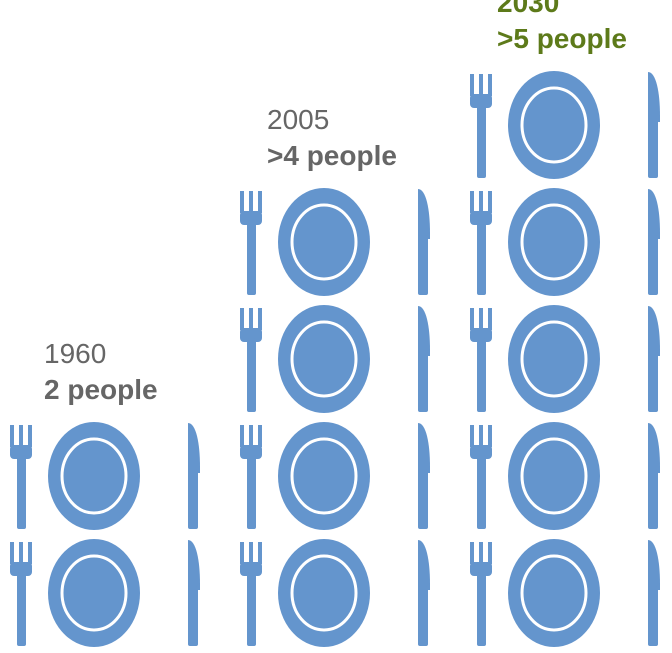  What do you see at coordinates (75, 353) in the screenshot?
I see `year-label: 1960` at bounding box center [75, 353].